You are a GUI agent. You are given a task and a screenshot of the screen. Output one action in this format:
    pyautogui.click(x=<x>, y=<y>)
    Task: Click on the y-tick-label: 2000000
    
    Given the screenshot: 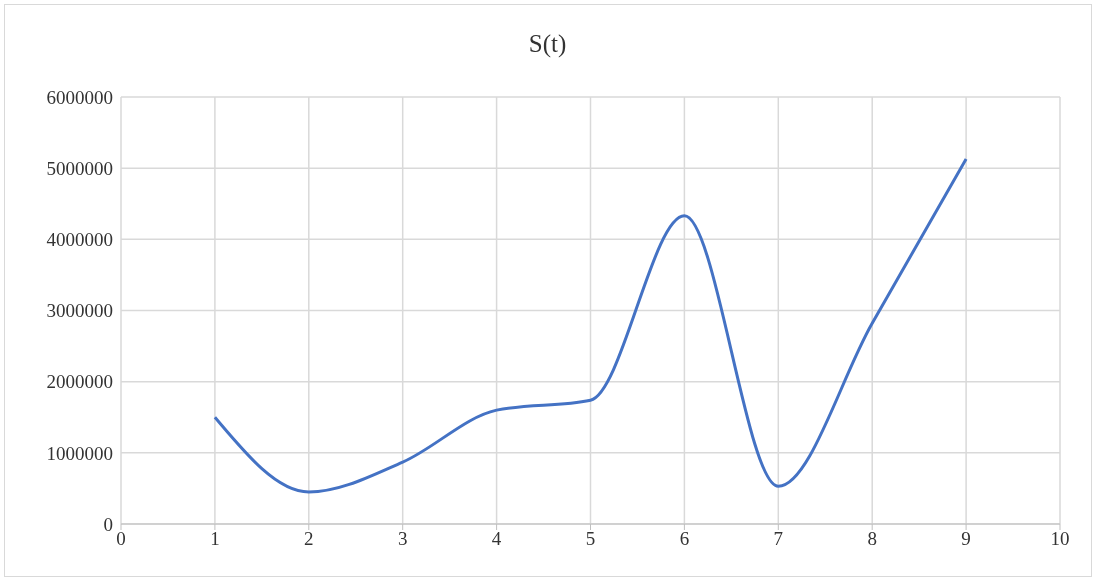 What is the action you would take?
    pyautogui.click(x=79, y=382)
    